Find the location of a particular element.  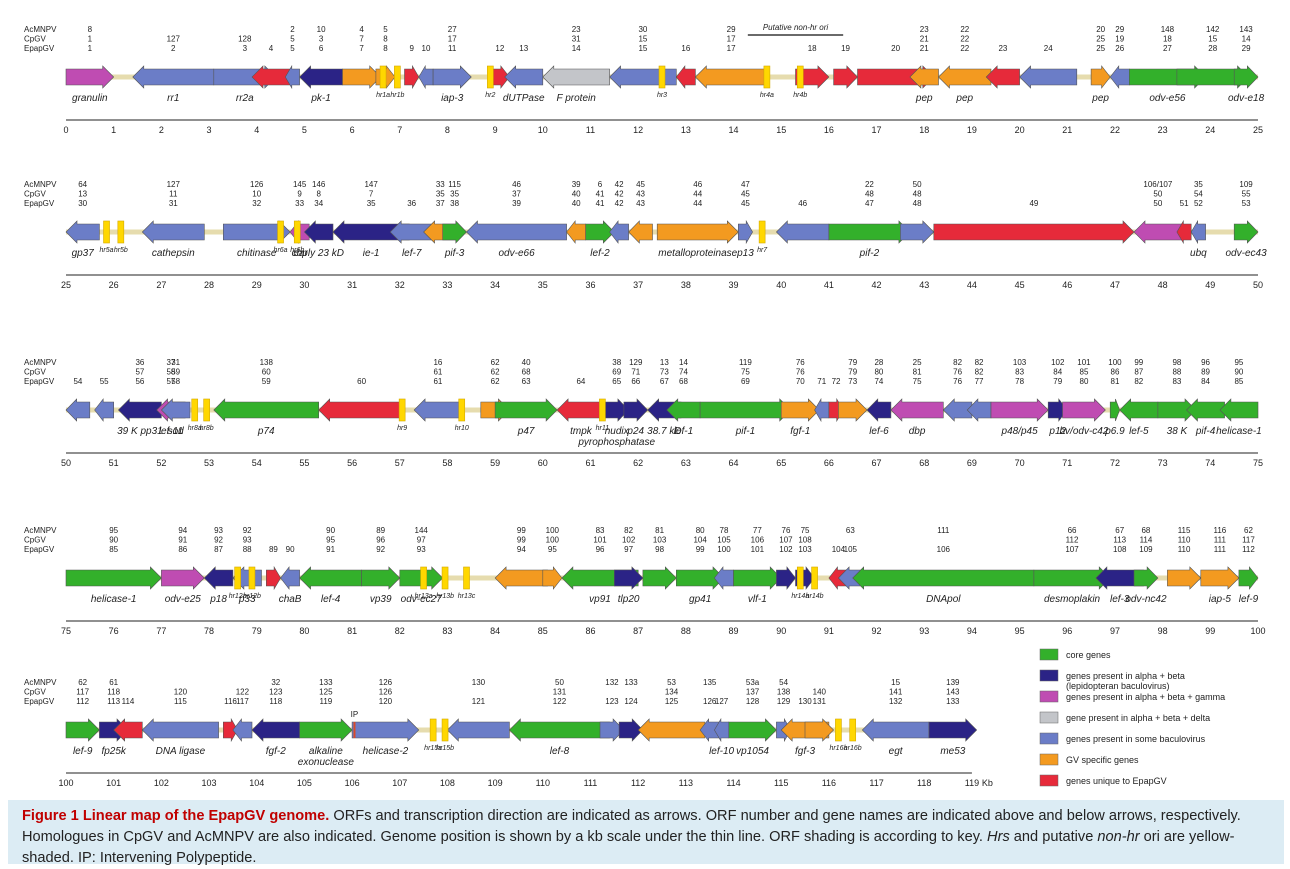

orf-number: 146 is located at coordinates (319, 184).